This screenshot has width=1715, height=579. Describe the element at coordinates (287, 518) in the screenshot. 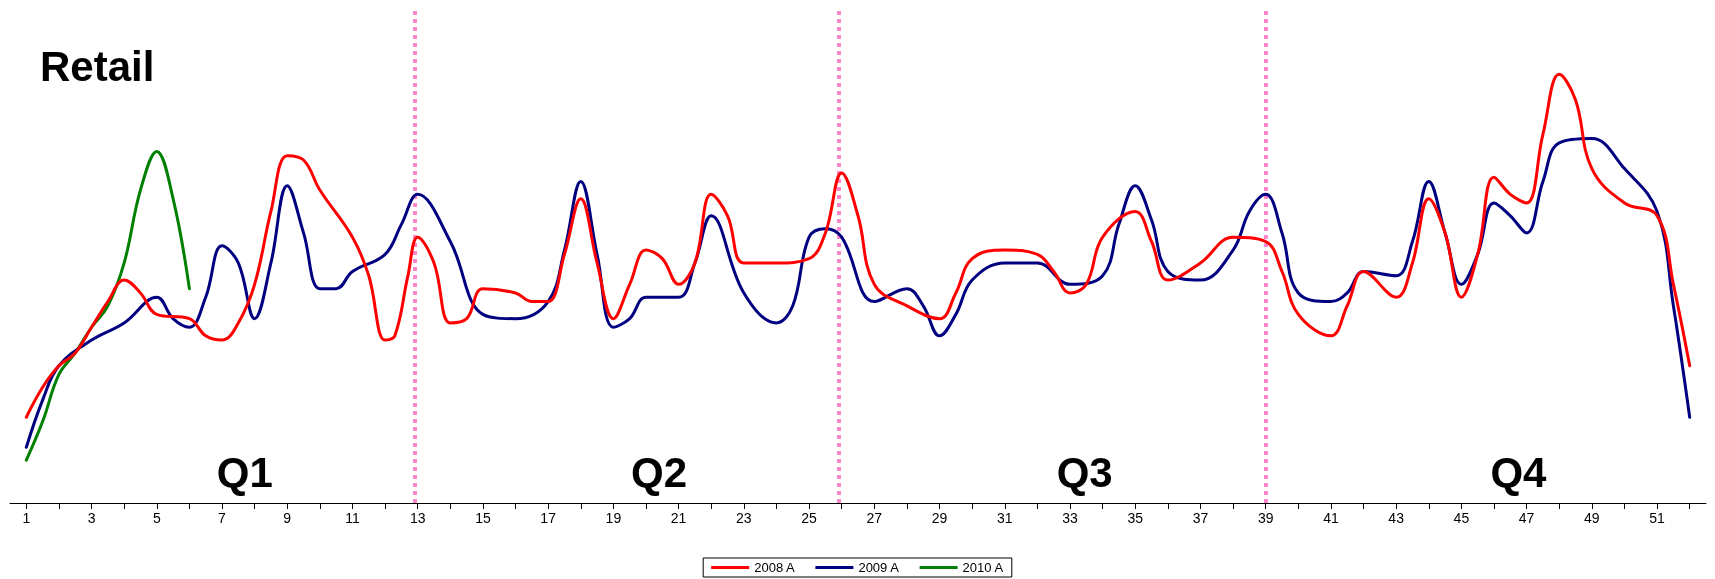

I see `x-tick-label: 9` at that location.